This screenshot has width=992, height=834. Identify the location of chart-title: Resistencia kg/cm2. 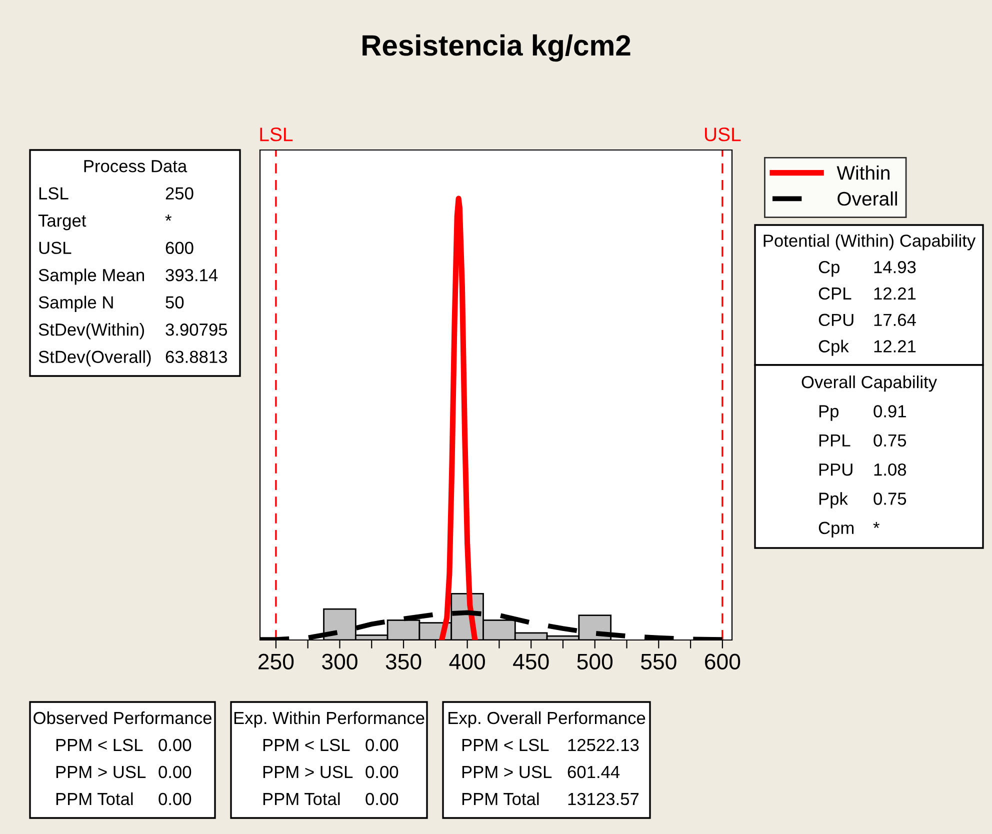
(496, 48).